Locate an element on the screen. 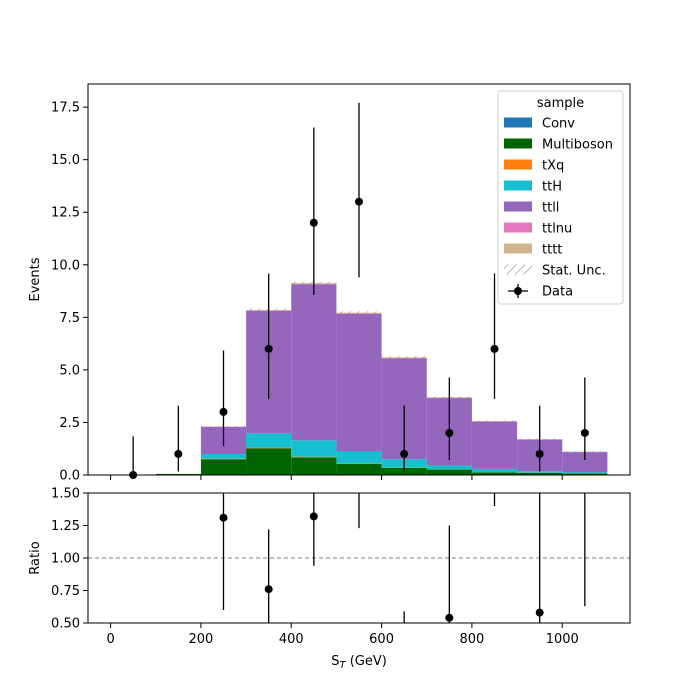 This screenshot has width=700, height=700. legend-label-data: Data is located at coordinates (557, 292).